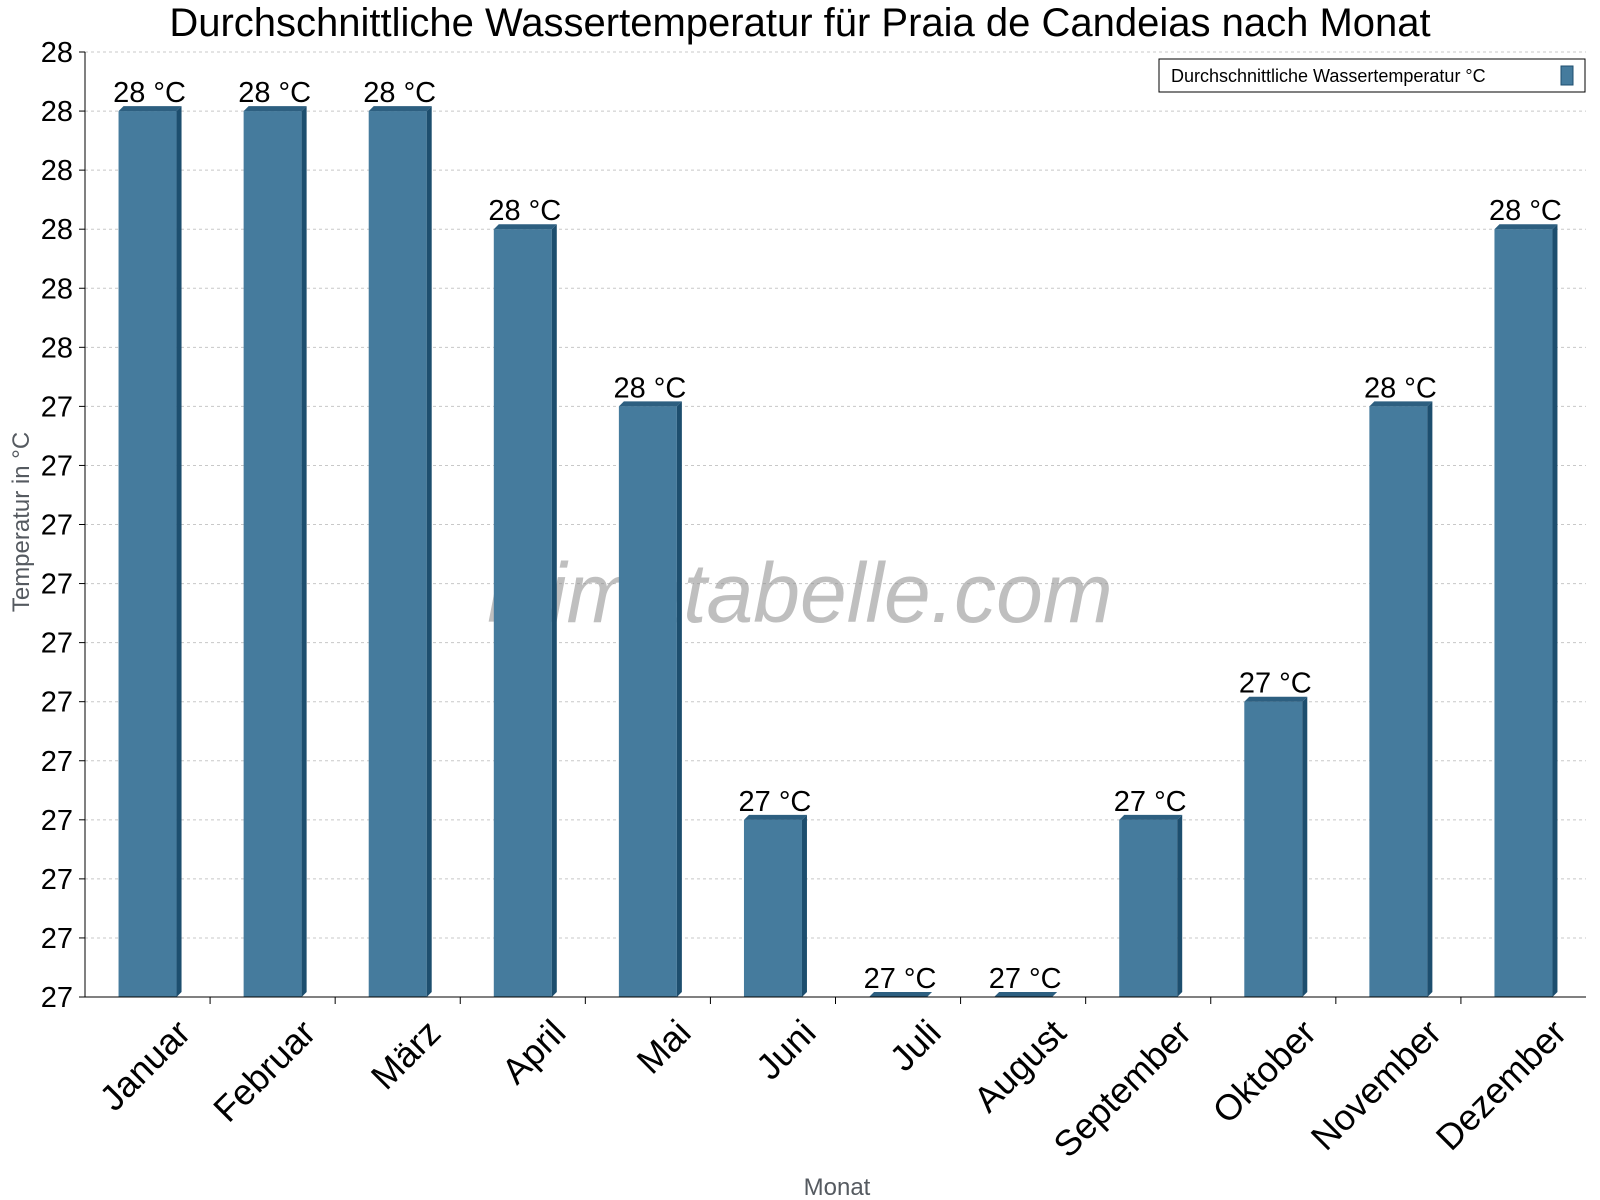  Describe the element at coordinates (1328, 76) in the screenshot. I see `legend-label: Durchschnittliche Wassertemperatur °C` at that location.